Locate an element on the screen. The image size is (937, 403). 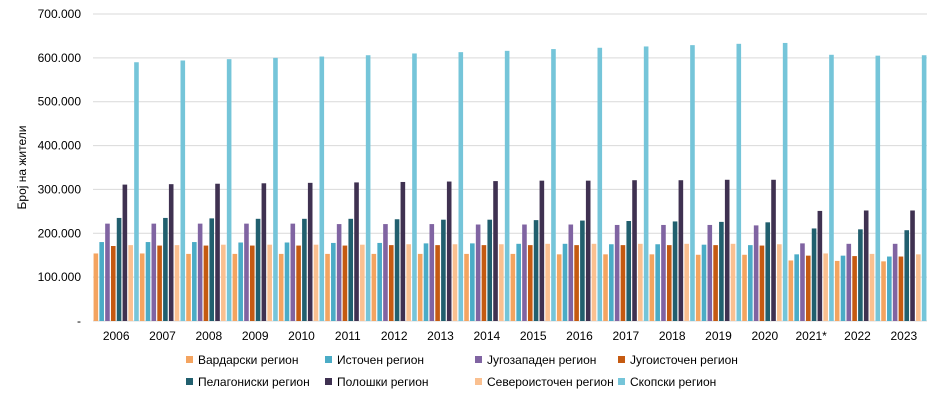
legend-label: Југоисточен регион is located at coordinates (684, 360).